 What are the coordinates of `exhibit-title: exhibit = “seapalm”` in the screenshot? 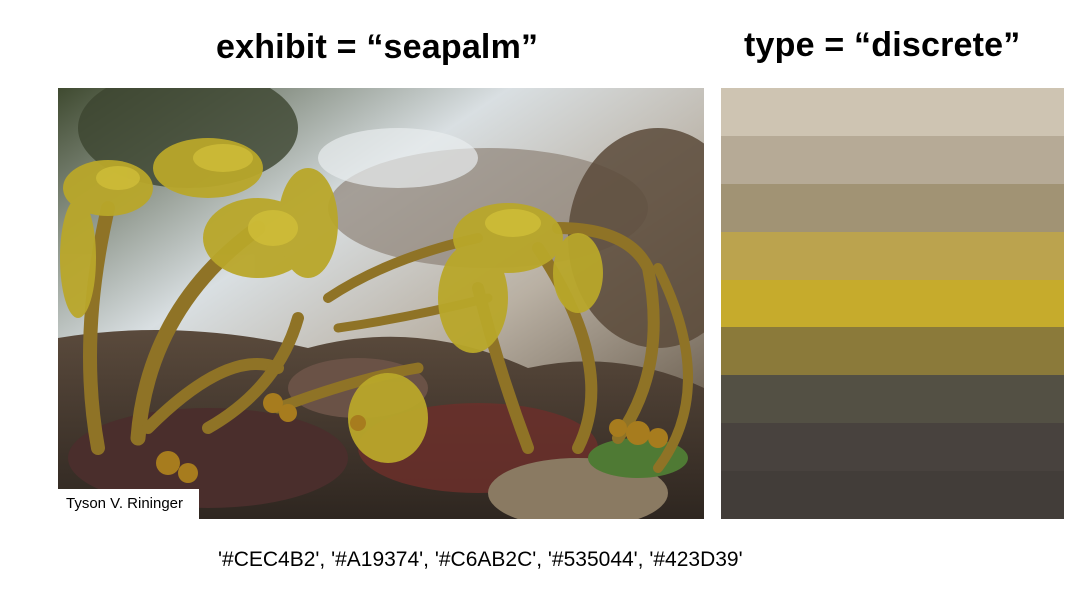 It's located at (377, 47).